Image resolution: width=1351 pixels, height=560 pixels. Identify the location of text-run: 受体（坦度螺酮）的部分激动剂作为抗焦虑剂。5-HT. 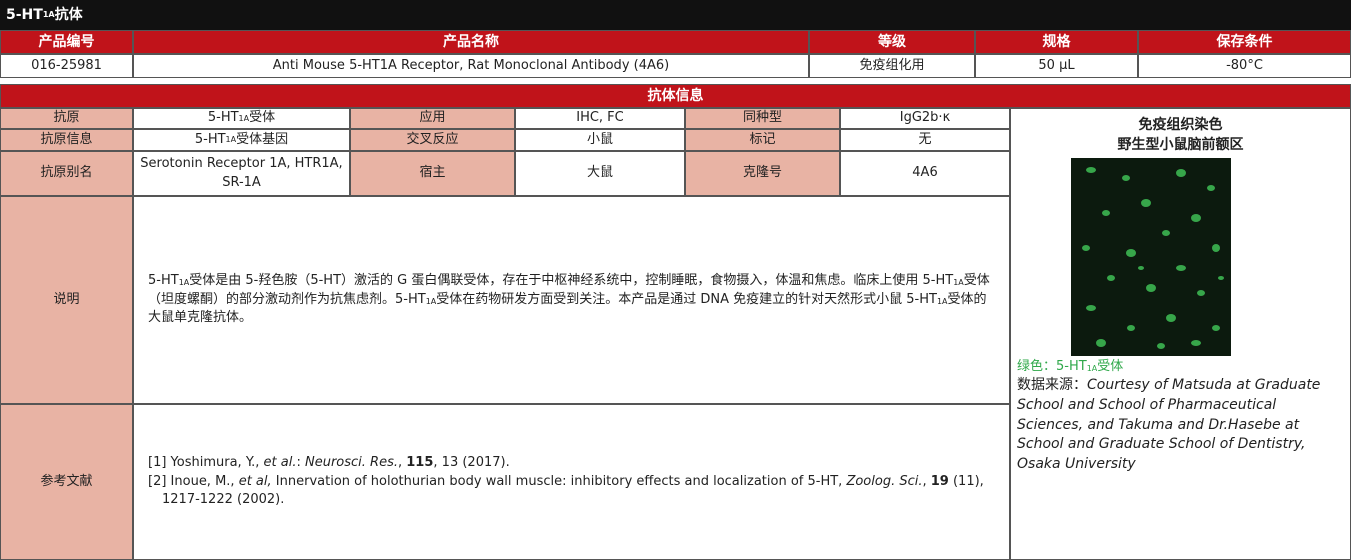
(569, 289).